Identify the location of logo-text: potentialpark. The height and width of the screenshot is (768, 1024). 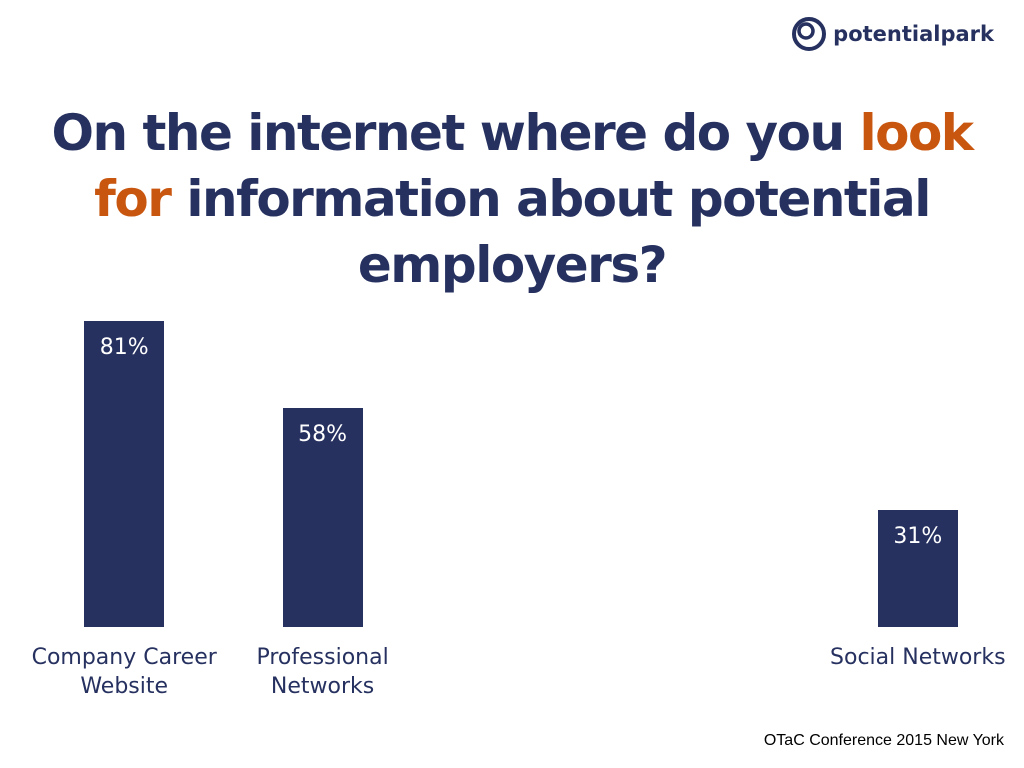
(913, 34).